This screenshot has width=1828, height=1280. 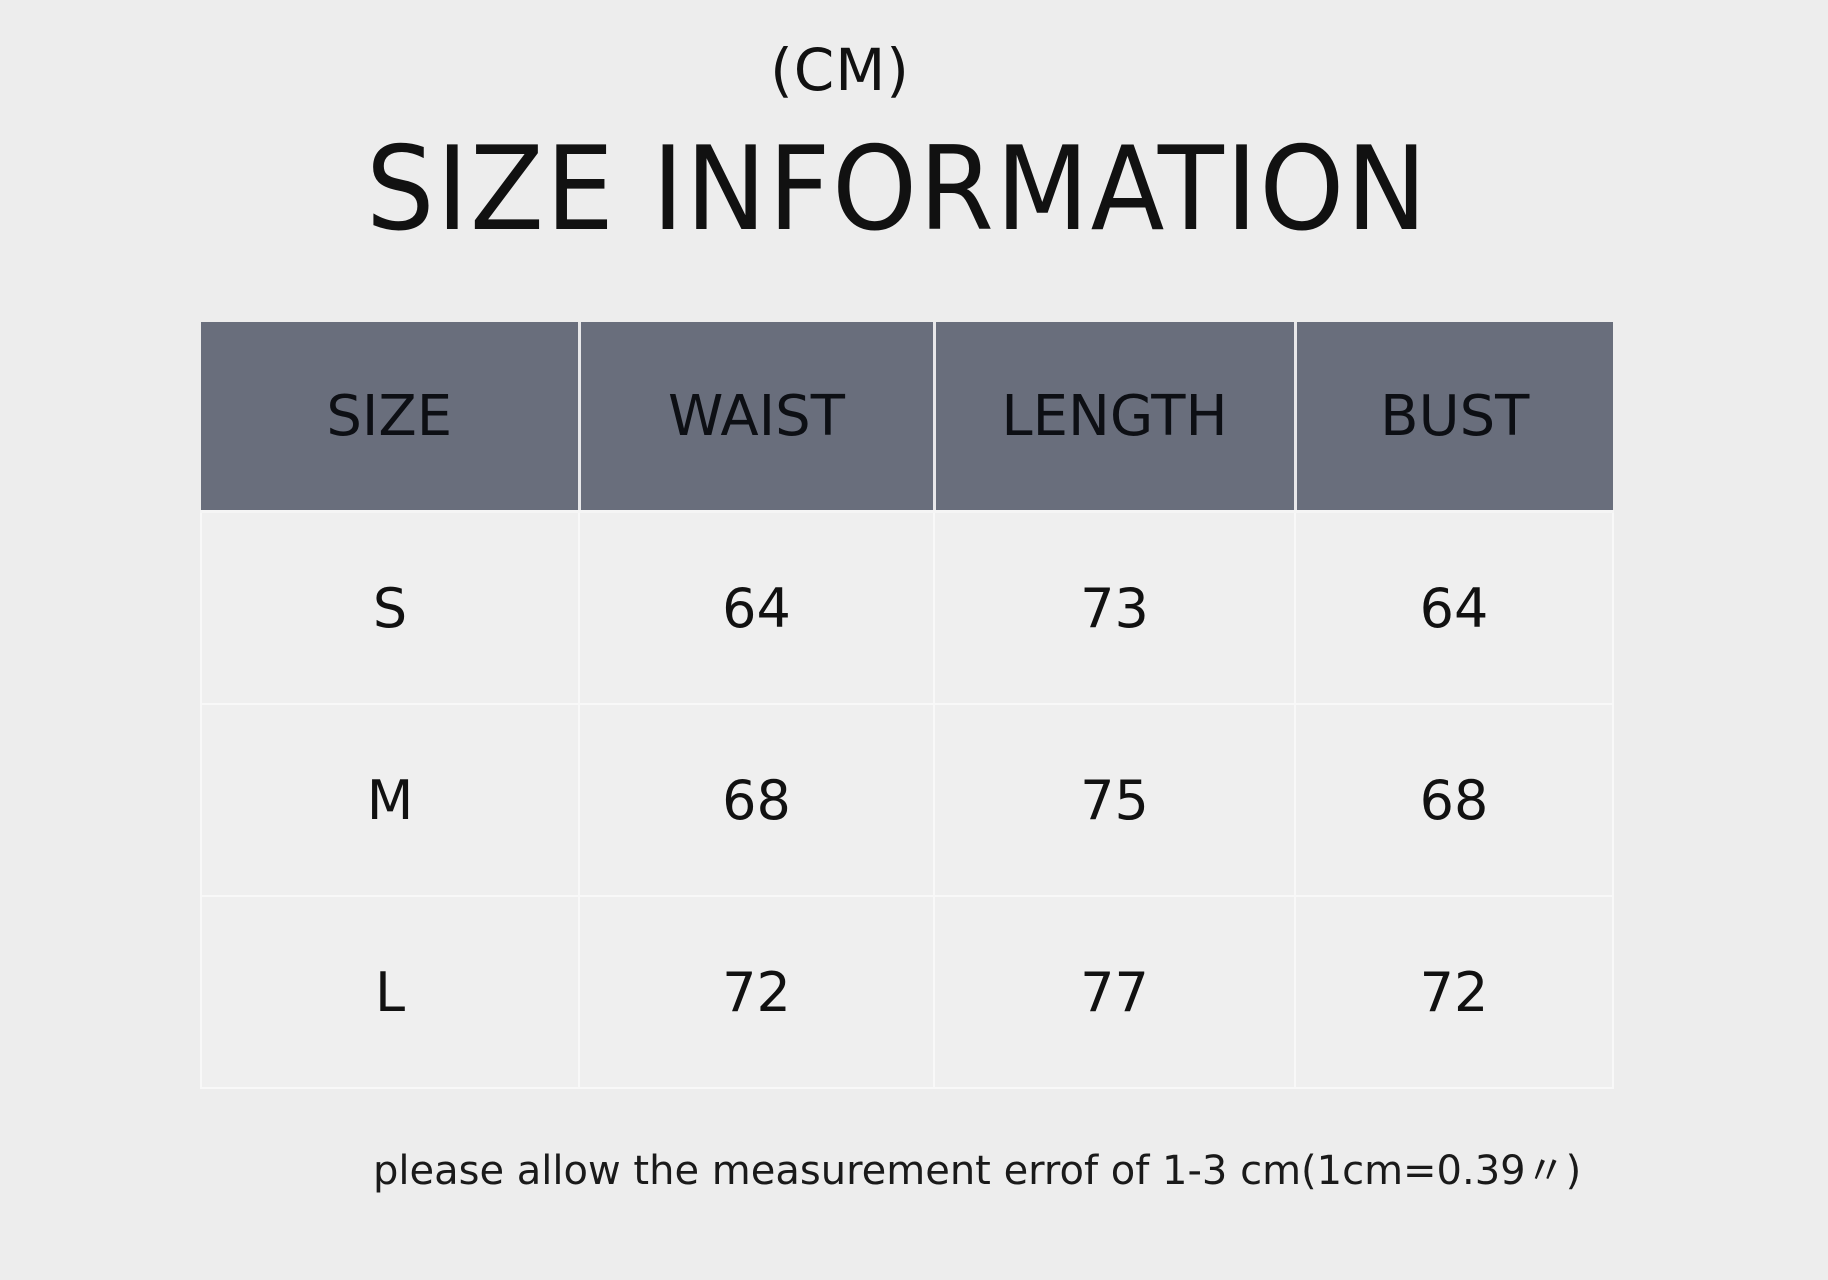 I want to click on table-row: M 68 75 68, so click(x=907, y=800).